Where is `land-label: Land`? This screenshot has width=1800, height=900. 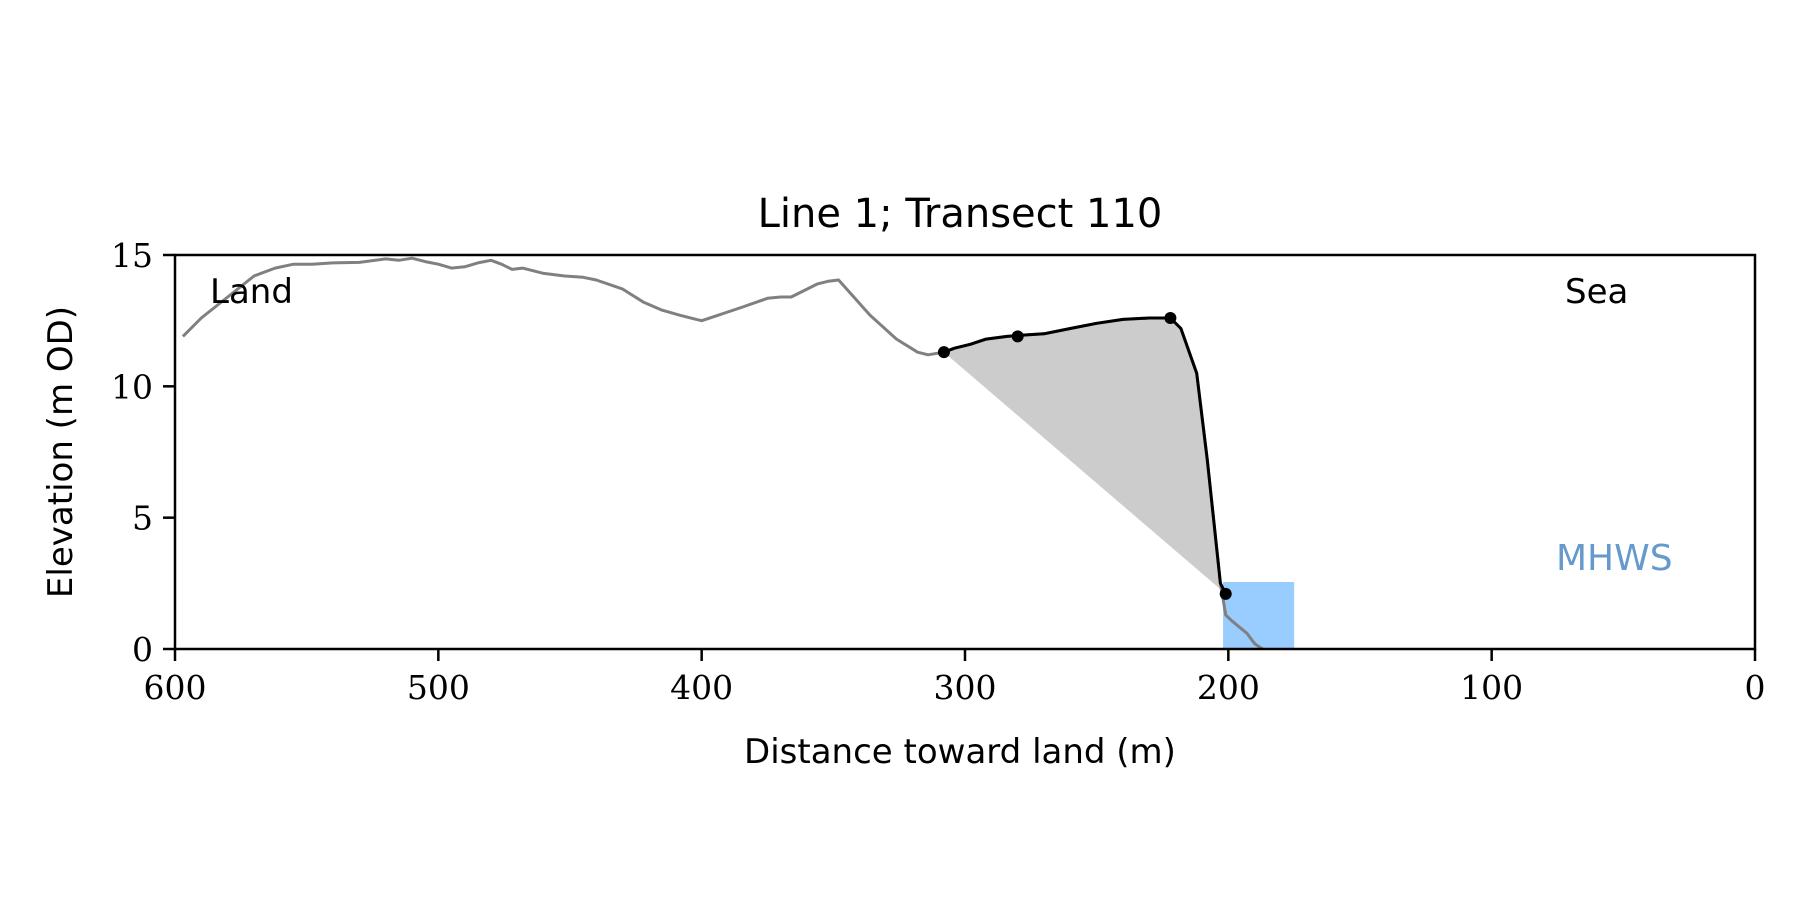
land-label: Land is located at coordinates (251, 292).